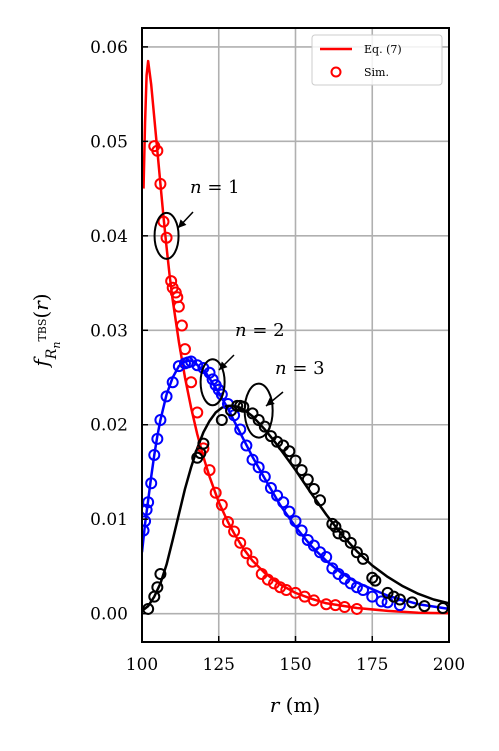  What do you see at coordinates (295, 665) in the screenshot?
I see `x-tick-label: 150` at bounding box center [295, 665].